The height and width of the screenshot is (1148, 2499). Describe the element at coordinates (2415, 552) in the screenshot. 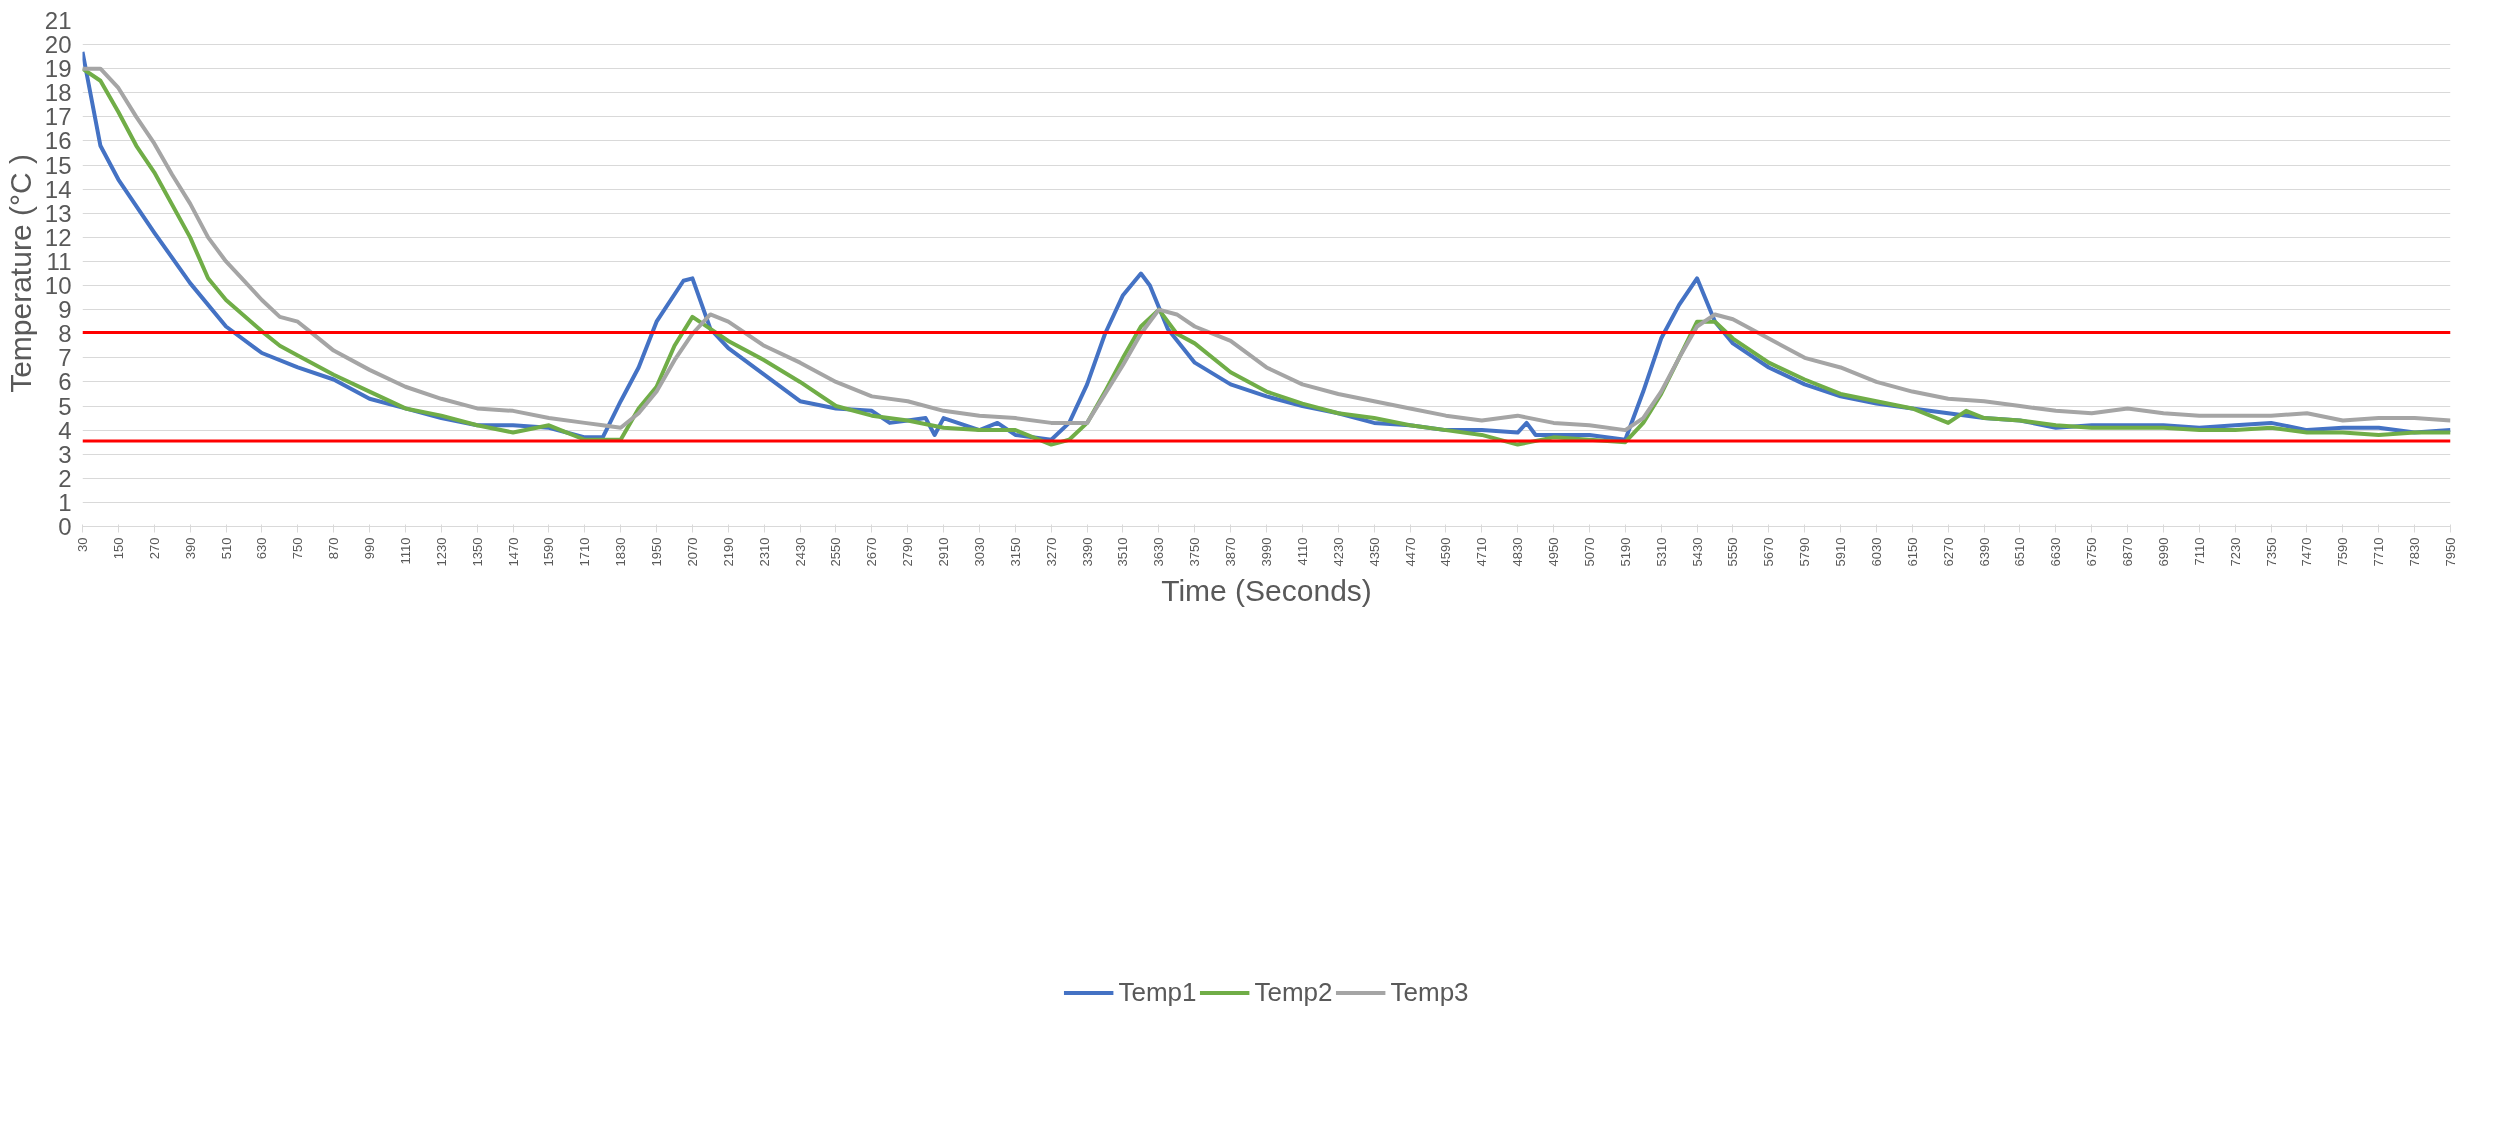

I see `x-tick-label: 7830` at that location.